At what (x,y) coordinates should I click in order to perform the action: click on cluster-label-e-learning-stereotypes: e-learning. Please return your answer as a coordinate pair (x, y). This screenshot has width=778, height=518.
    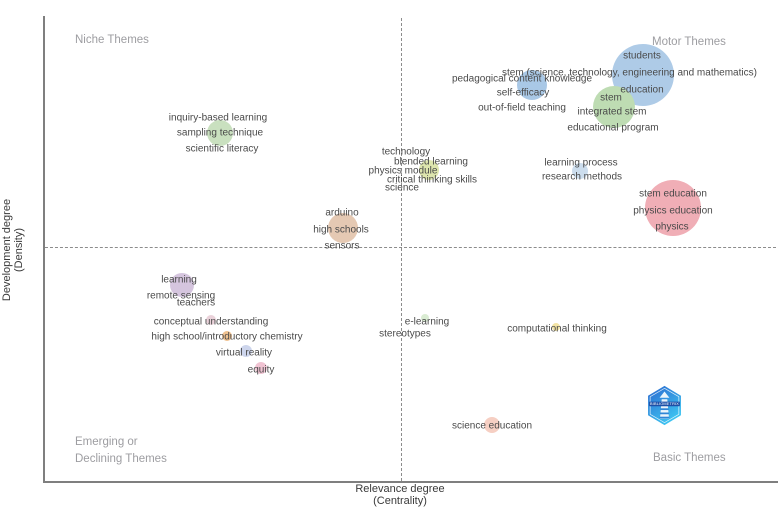
    Looking at the image, I should click on (427, 322).